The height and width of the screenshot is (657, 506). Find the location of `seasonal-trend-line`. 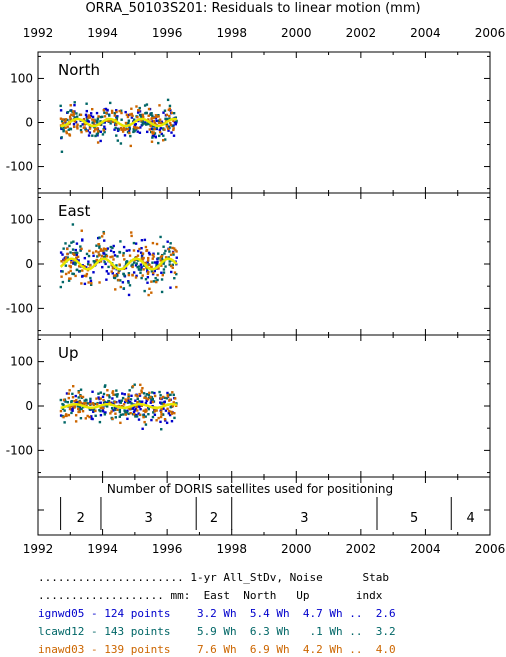

seasonal-trend-line is located at coordinates (118, 264).